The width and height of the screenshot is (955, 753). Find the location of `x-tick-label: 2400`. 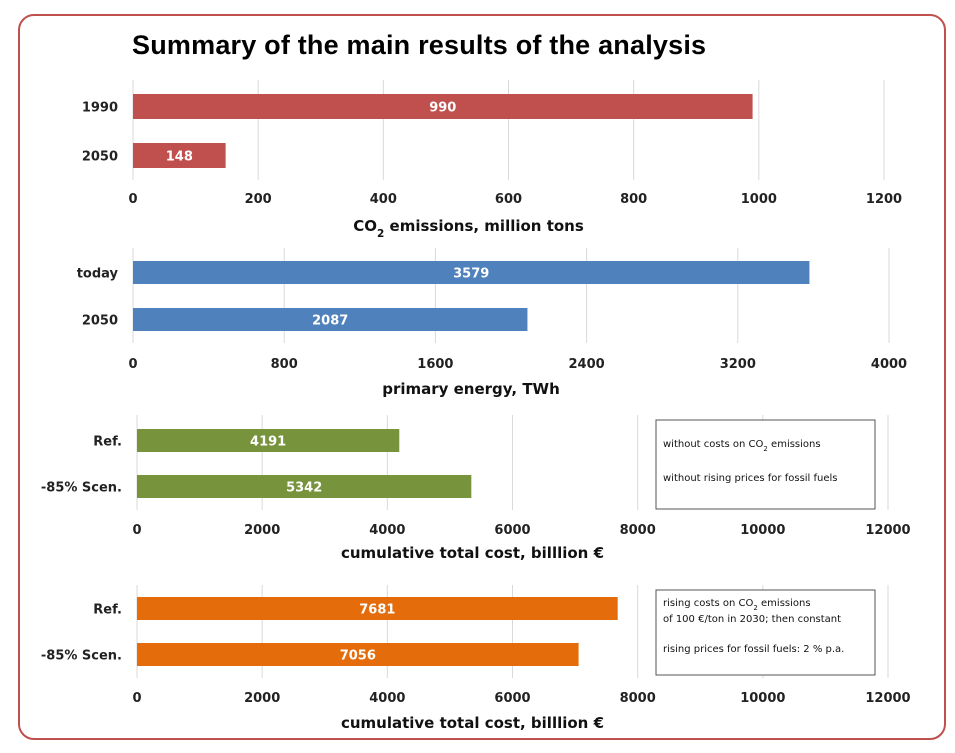

x-tick-label: 2400 is located at coordinates (587, 364).